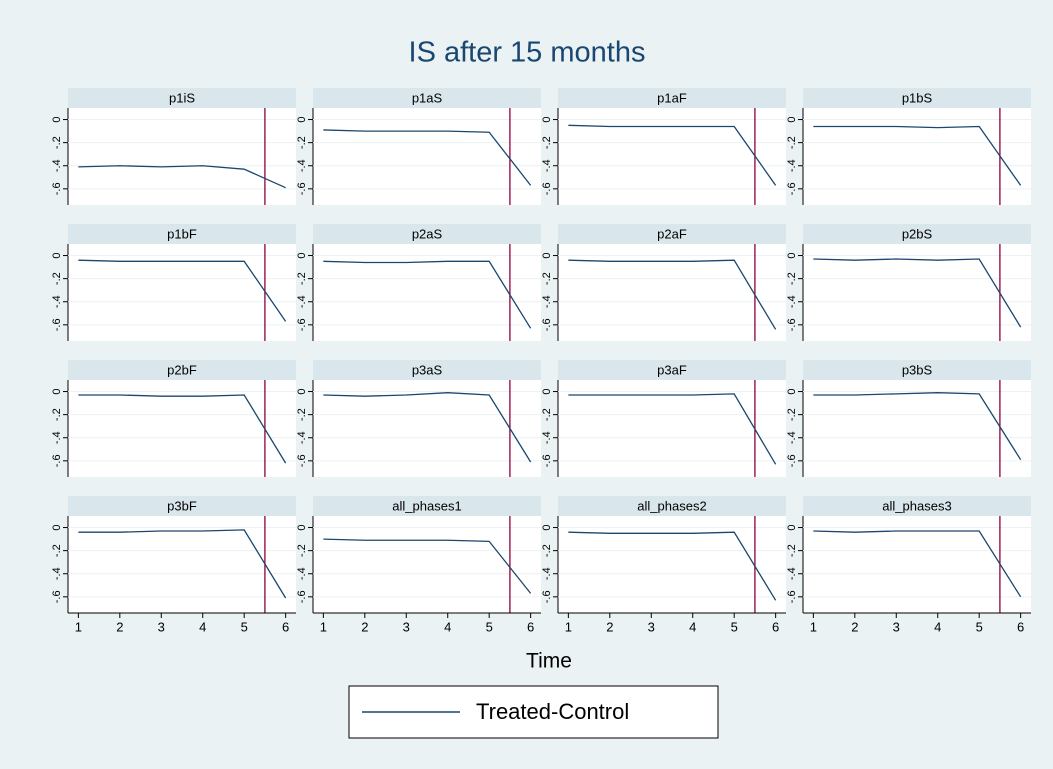 Image resolution: width=1053 pixels, height=769 pixels. Describe the element at coordinates (549, 661) in the screenshot. I see `x-axis-label: Time` at that location.